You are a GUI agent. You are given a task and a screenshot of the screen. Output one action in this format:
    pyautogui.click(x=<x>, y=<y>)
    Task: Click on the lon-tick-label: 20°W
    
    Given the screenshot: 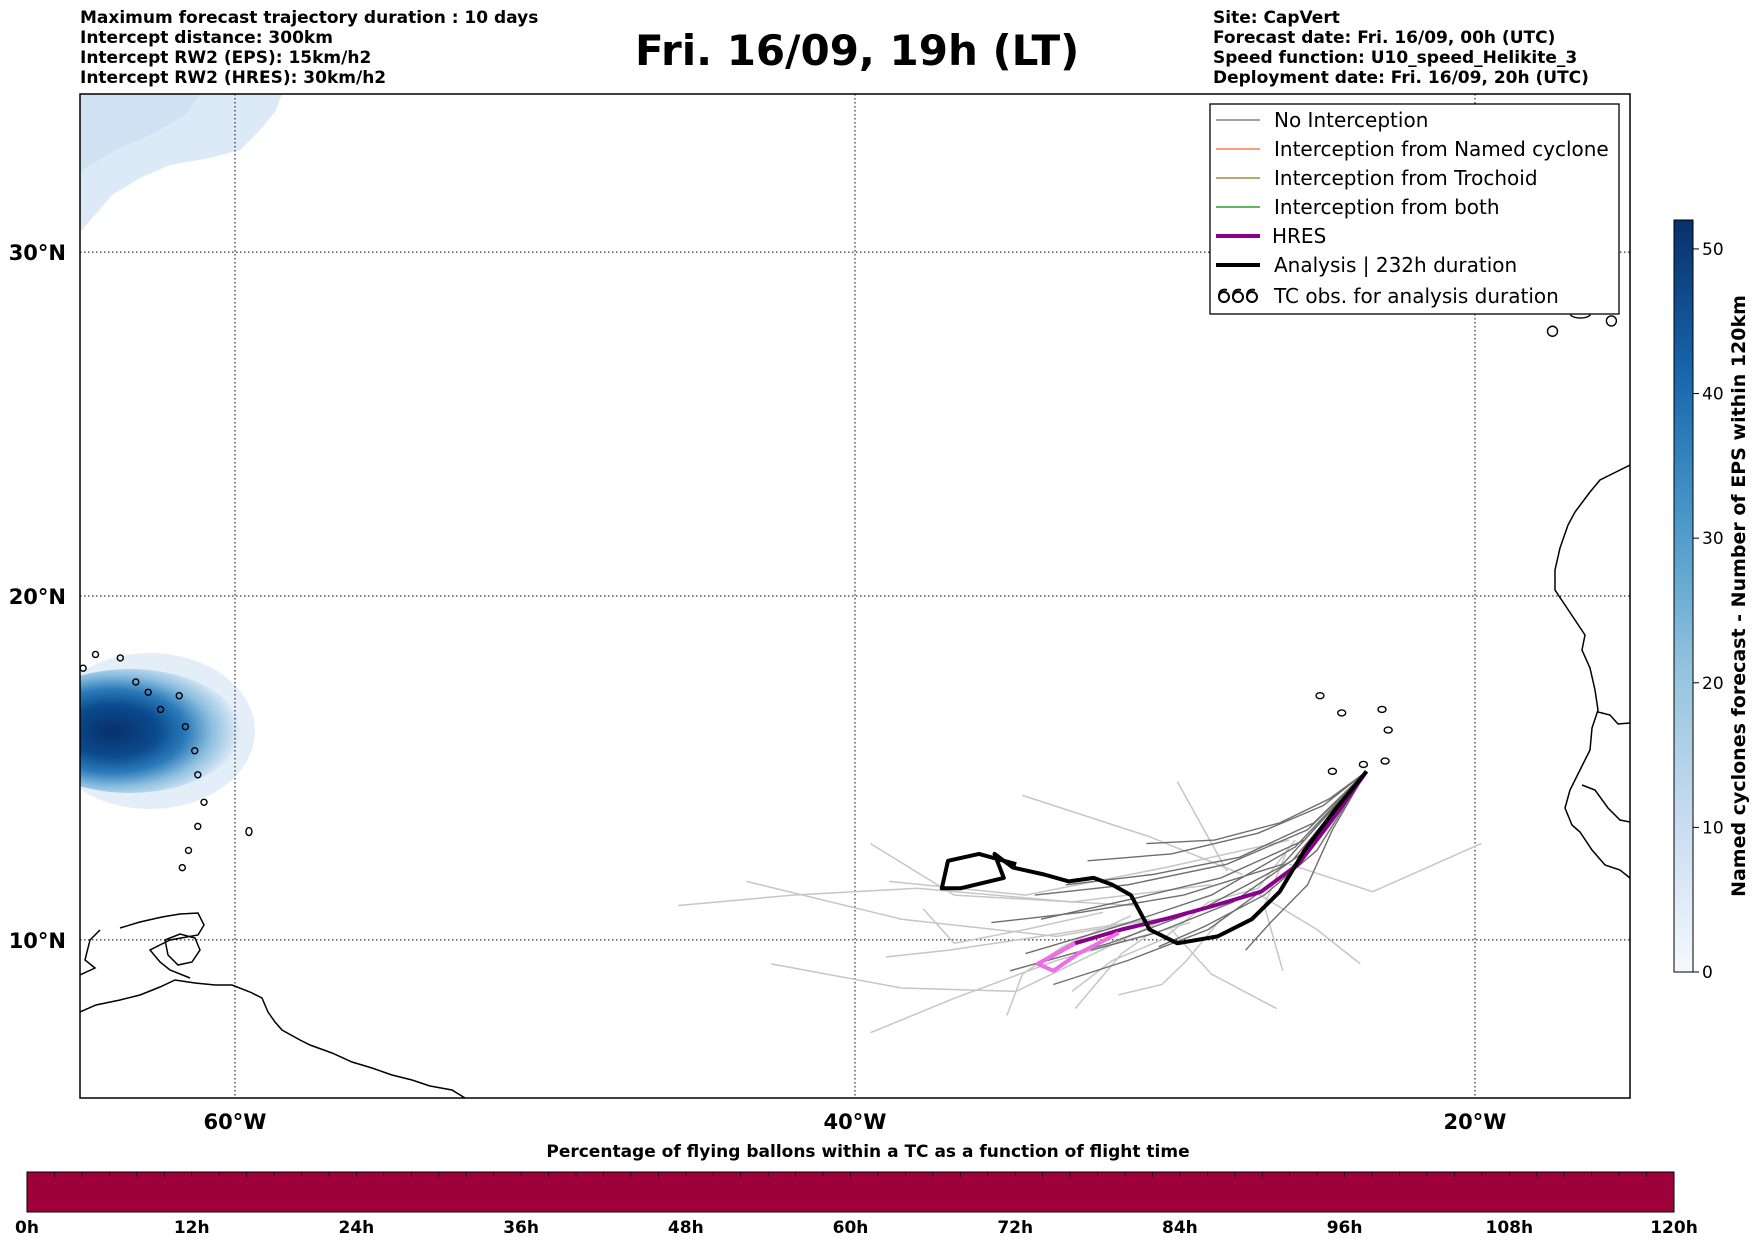 What is the action you would take?
    pyautogui.click(x=1475, y=1122)
    